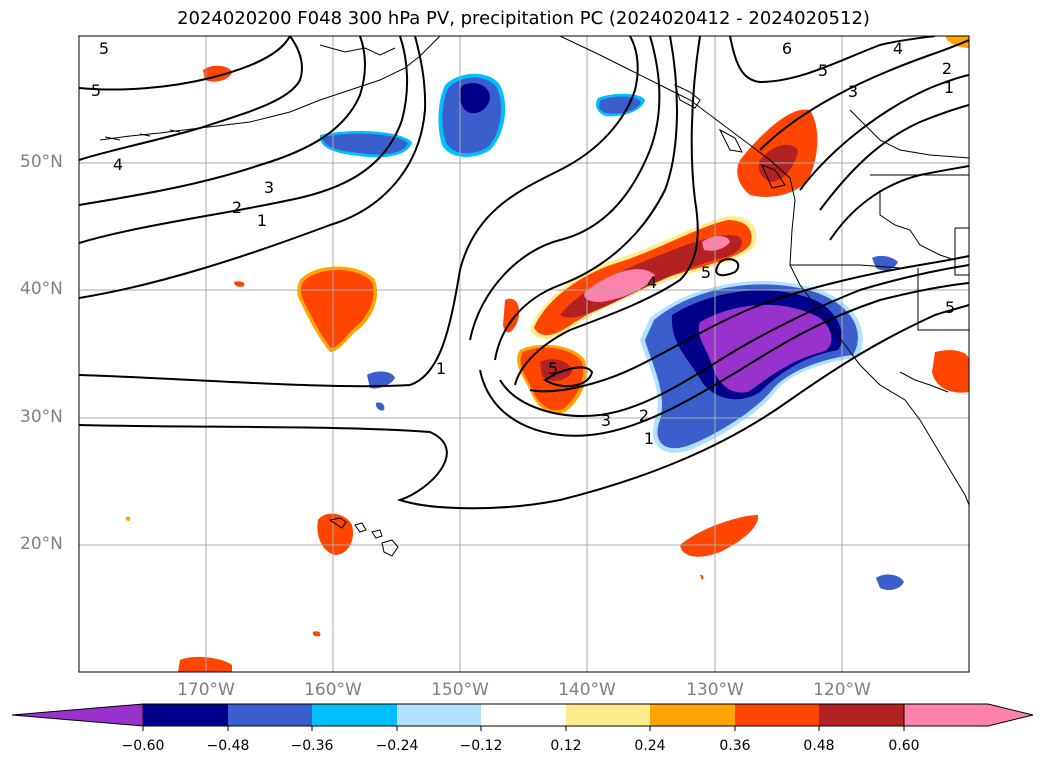 The image size is (1047, 765). What do you see at coordinates (333, 690) in the screenshot?
I see `lon-label: 160°W` at bounding box center [333, 690].